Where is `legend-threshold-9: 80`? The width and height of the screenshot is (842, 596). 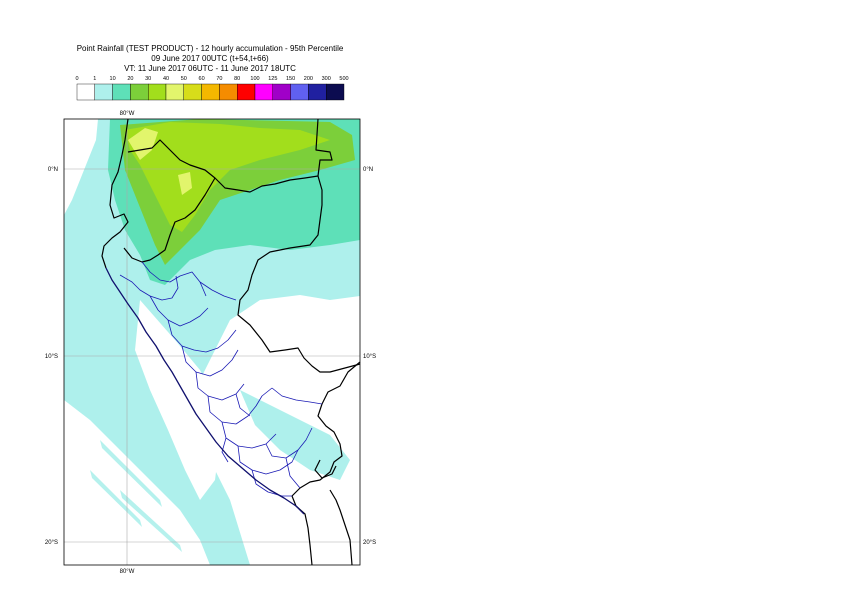
legend-threshold-9: 80 is located at coordinates (237, 79).